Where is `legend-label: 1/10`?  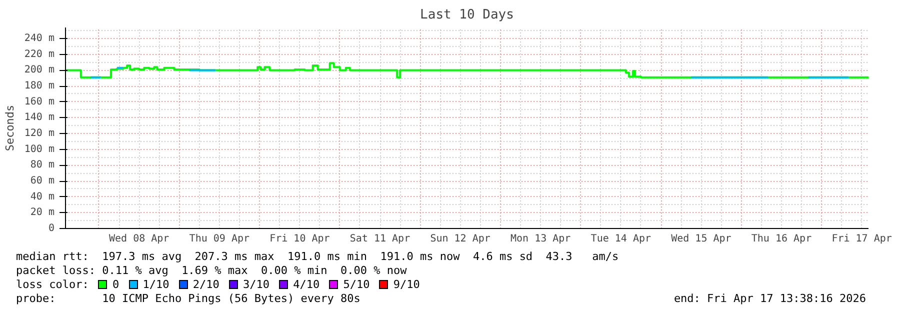 legend-label: 1/10 is located at coordinates (156, 284).